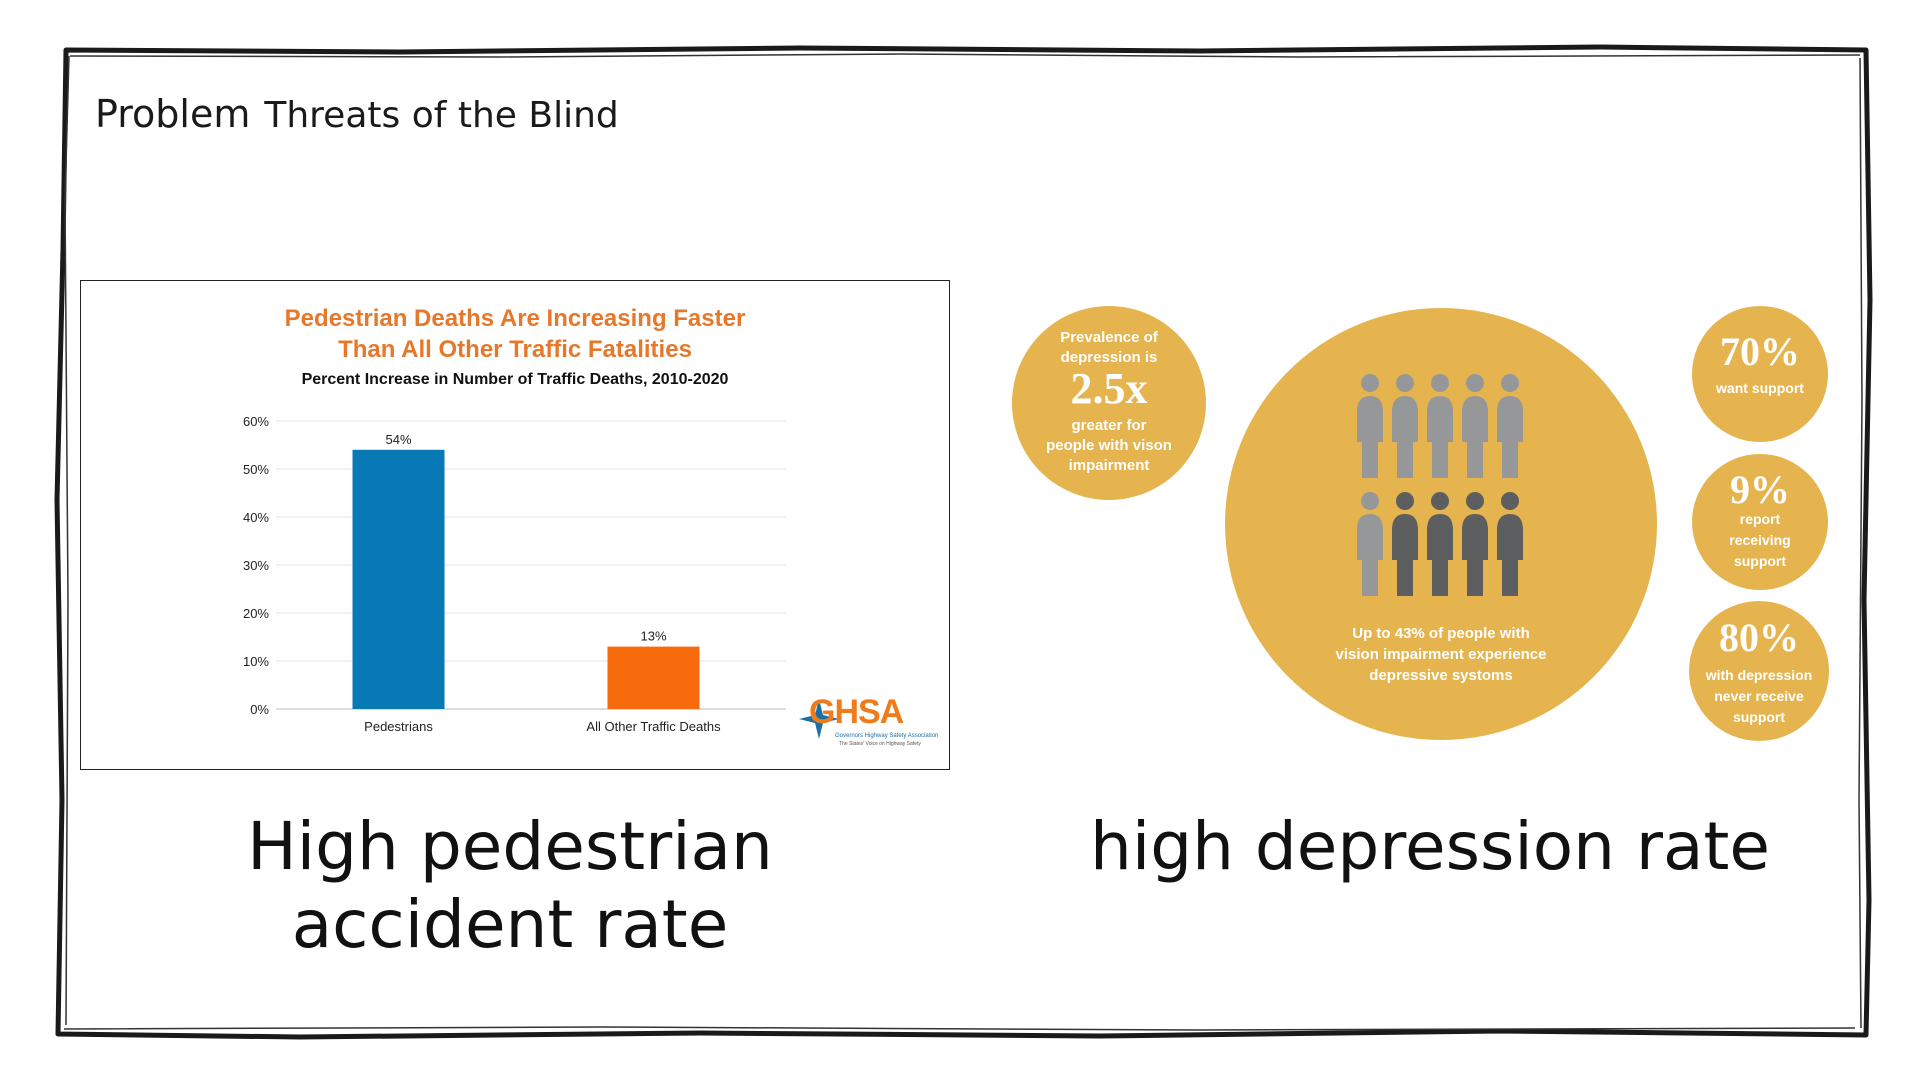 Image resolution: width=1920 pixels, height=1080 pixels. I want to click on stat-9-value: 9%, so click(1760, 489).